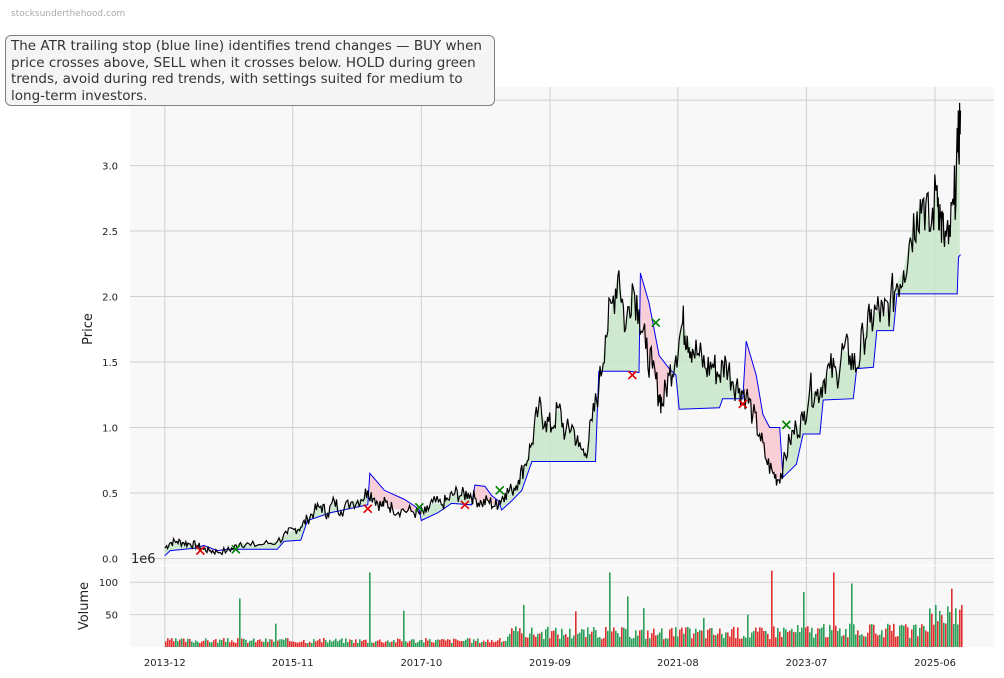  What do you see at coordinates (743, 404) in the screenshot?
I see `sell-signal-marker` at bounding box center [743, 404].